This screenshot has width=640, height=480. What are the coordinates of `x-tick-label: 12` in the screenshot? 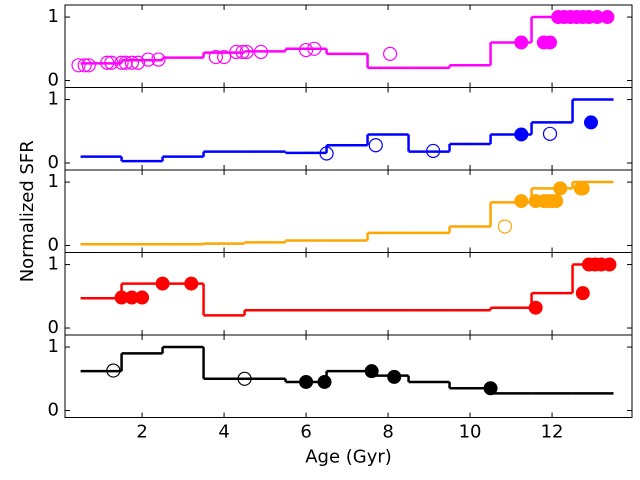 It's located at (552, 432).